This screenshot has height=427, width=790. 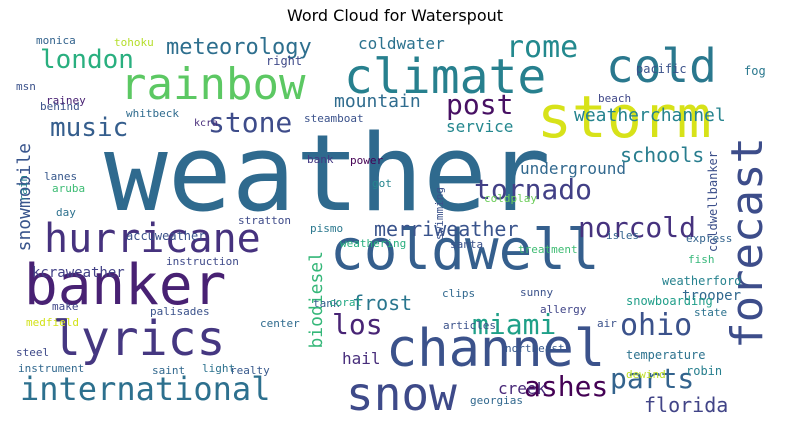 What do you see at coordinates (533, 189) in the screenshot?
I see `word: tornado` at bounding box center [533, 189].